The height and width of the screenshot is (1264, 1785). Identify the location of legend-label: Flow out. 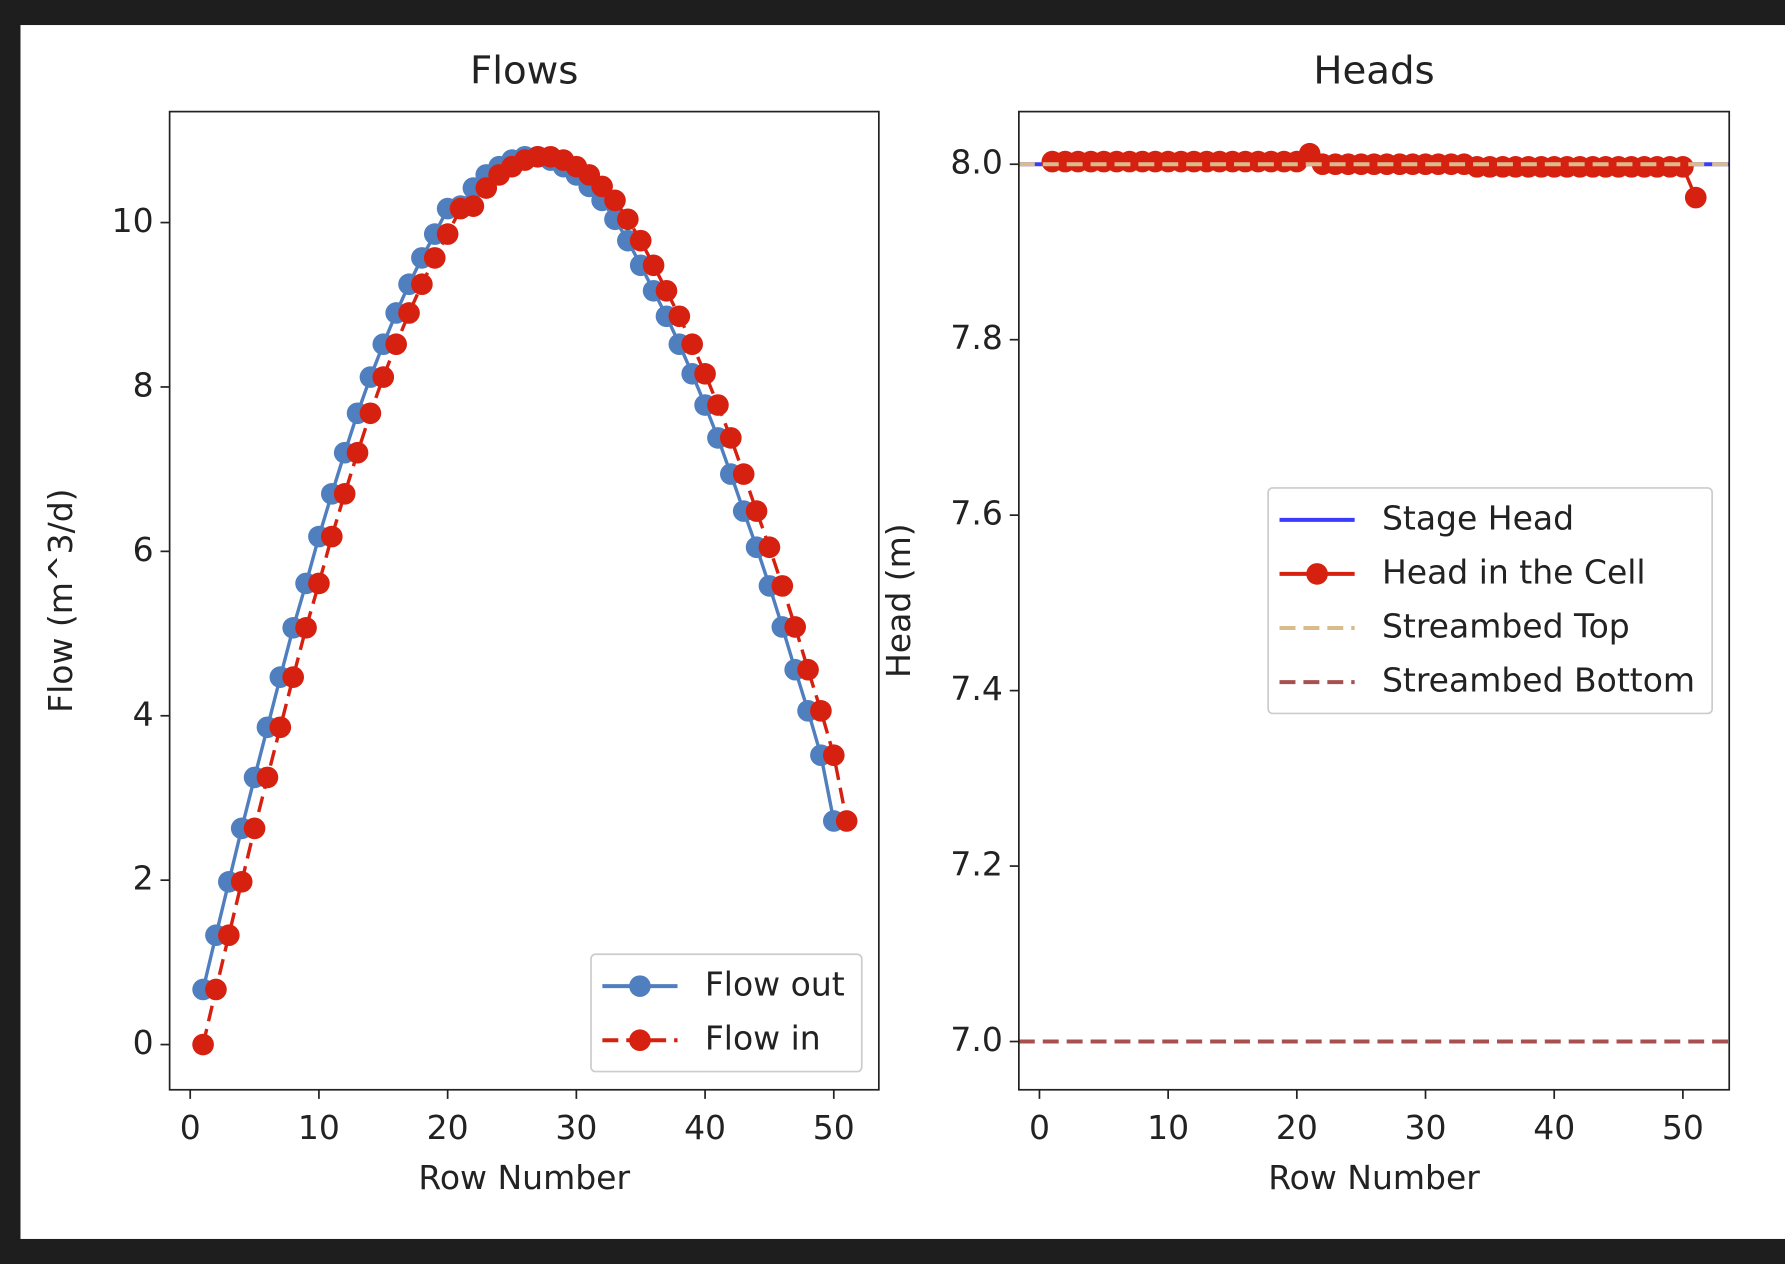
(775, 984).